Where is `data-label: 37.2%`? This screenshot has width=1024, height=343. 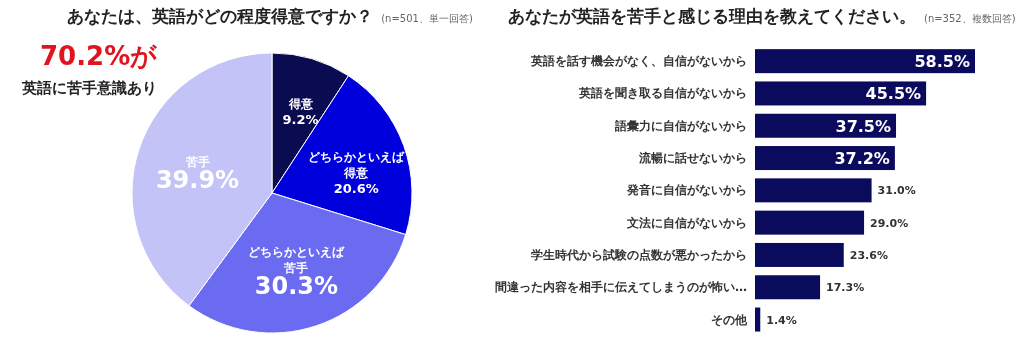 data-label: 37.2% is located at coordinates (862, 159).